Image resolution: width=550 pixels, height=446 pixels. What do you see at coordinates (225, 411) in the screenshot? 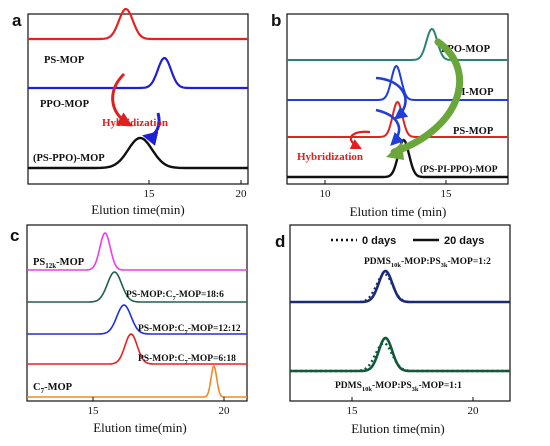
I see `x-tick-label-c-20: 20` at bounding box center [225, 411].